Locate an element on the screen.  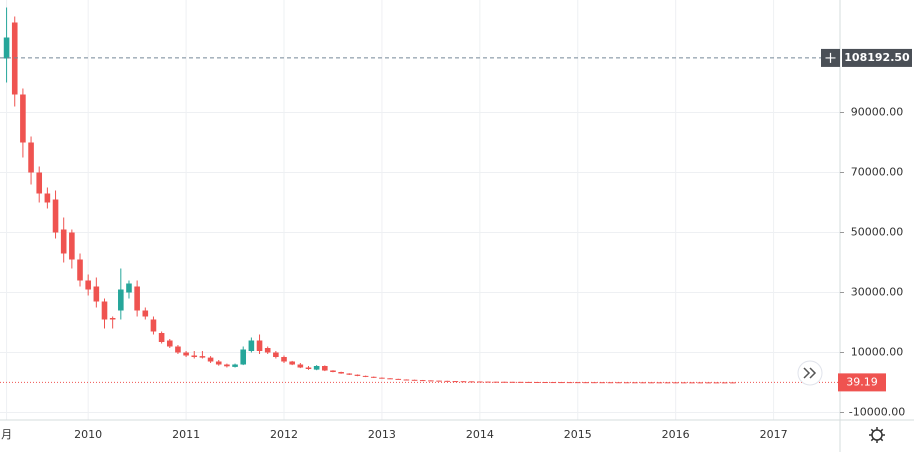
settings-icon is located at coordinates (877, 435).